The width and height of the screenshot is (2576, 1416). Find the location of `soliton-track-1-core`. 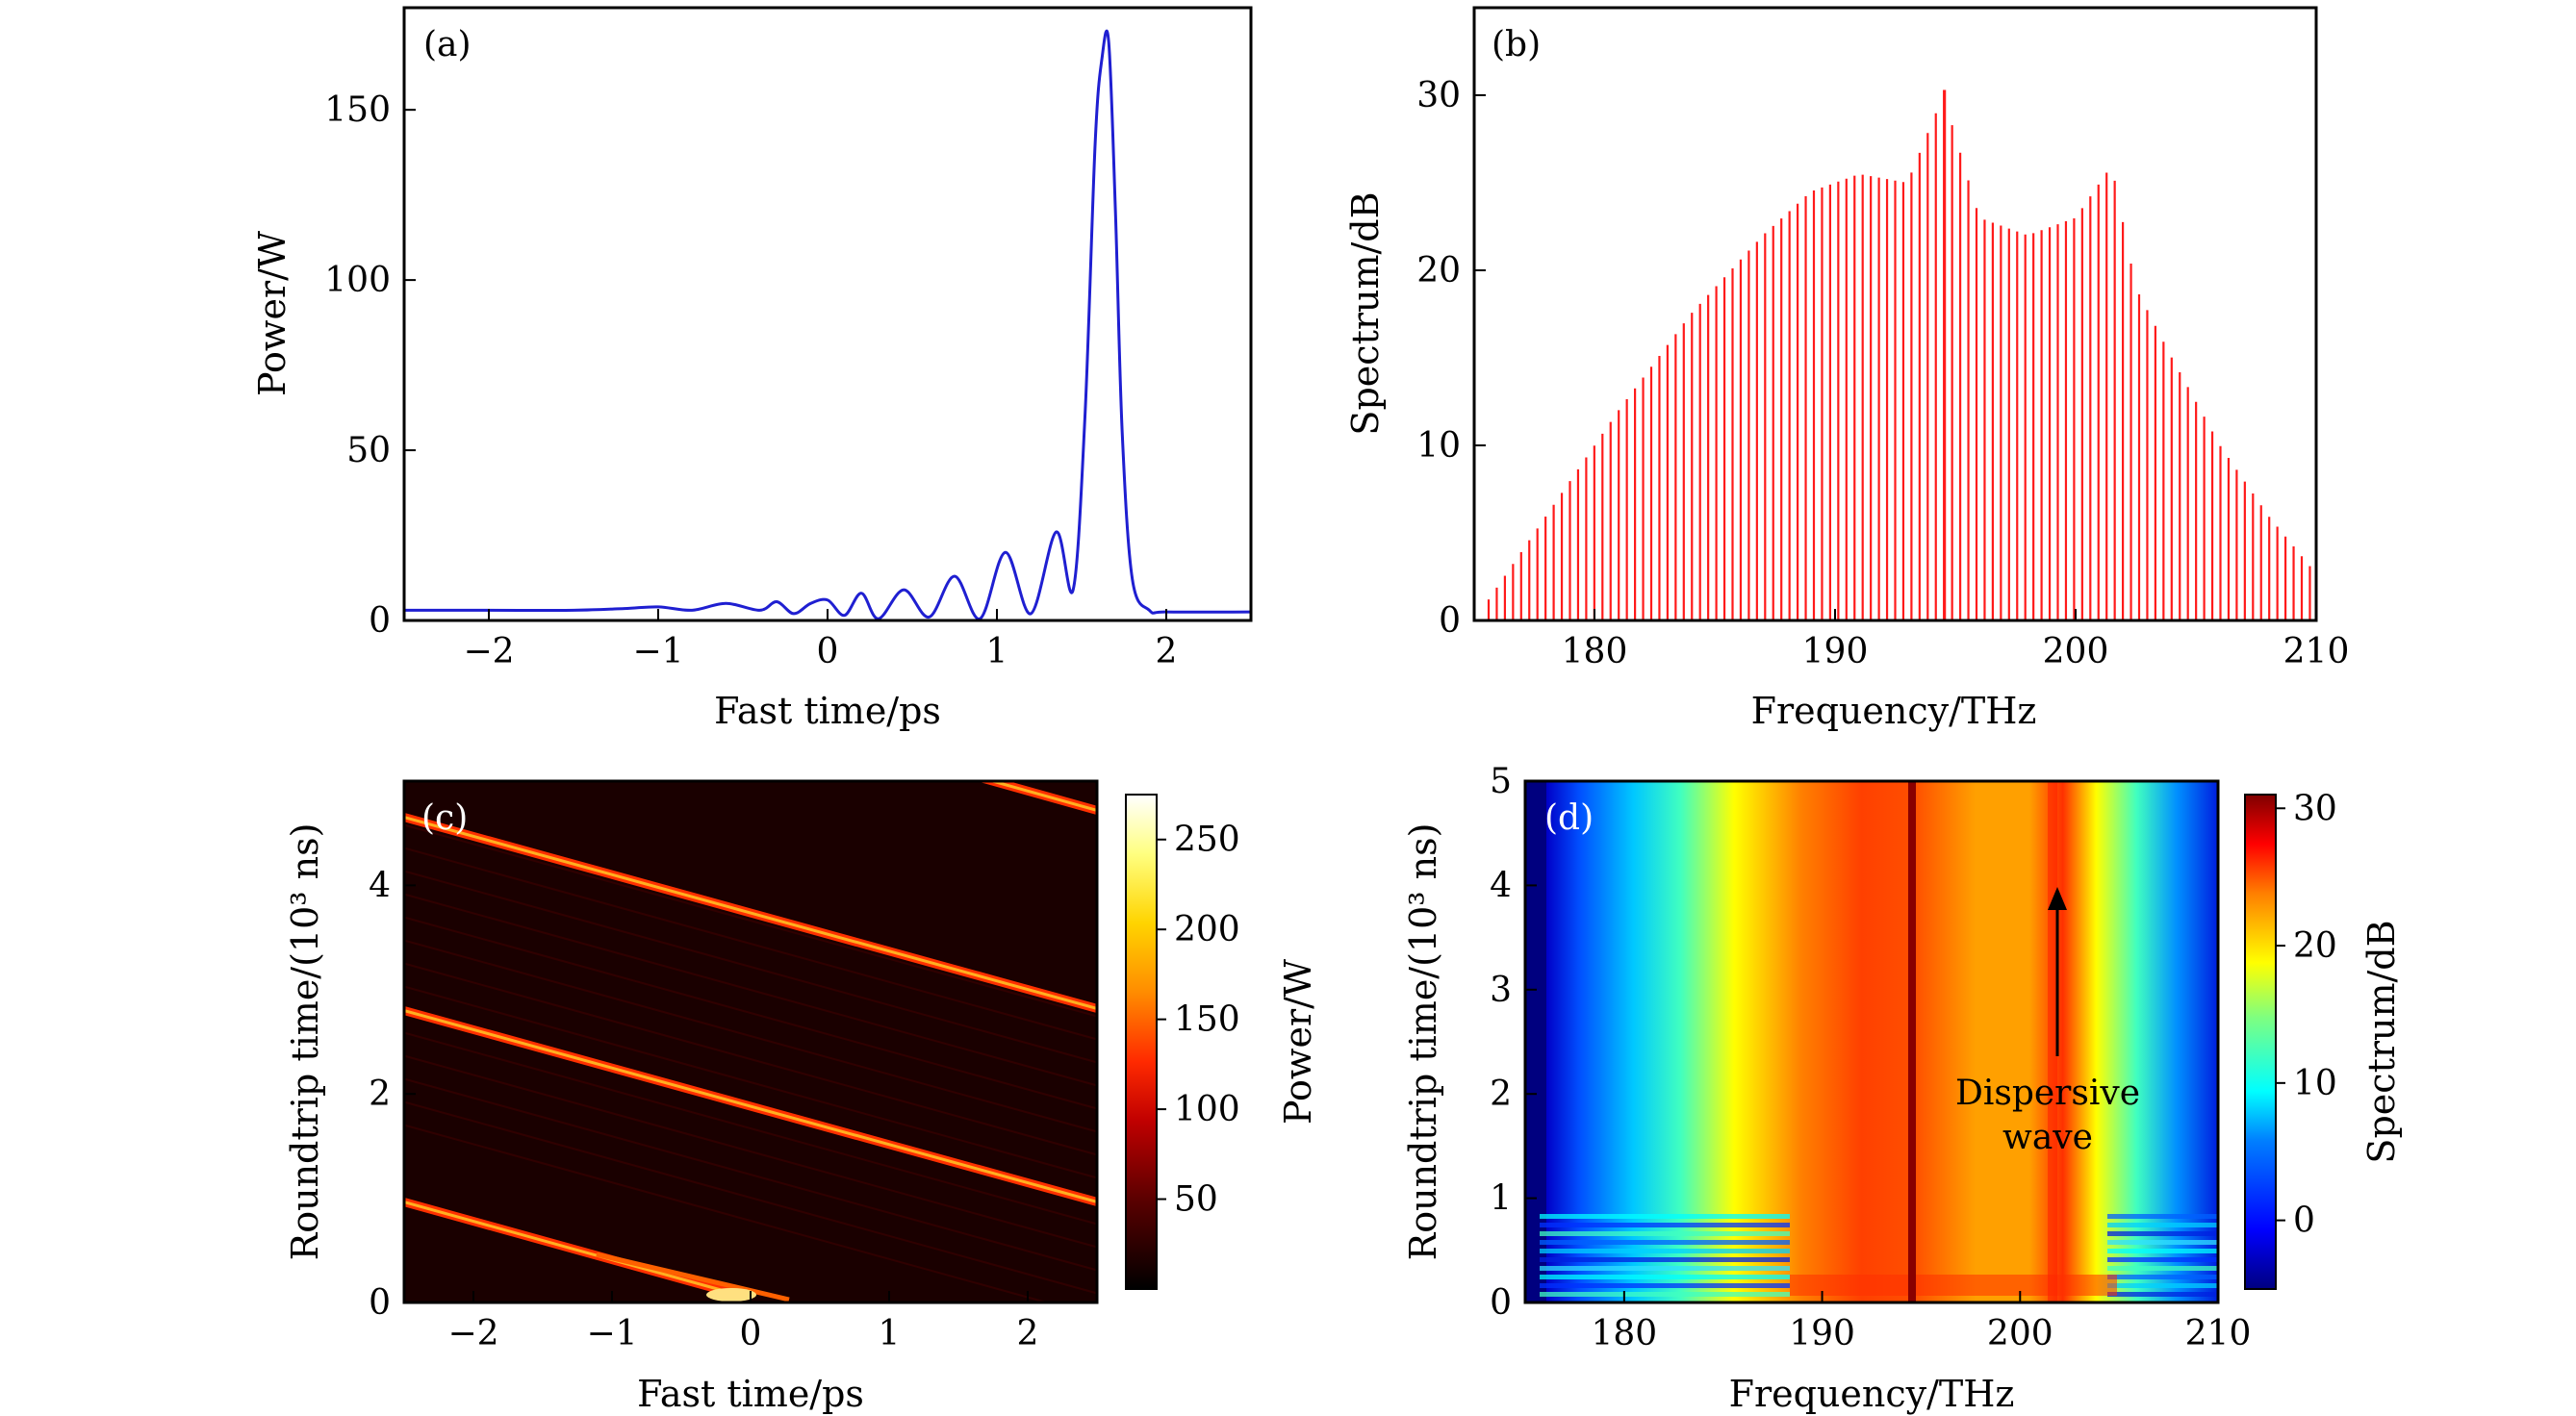

soliton-track-1-core is located at coordinates (750, 913).